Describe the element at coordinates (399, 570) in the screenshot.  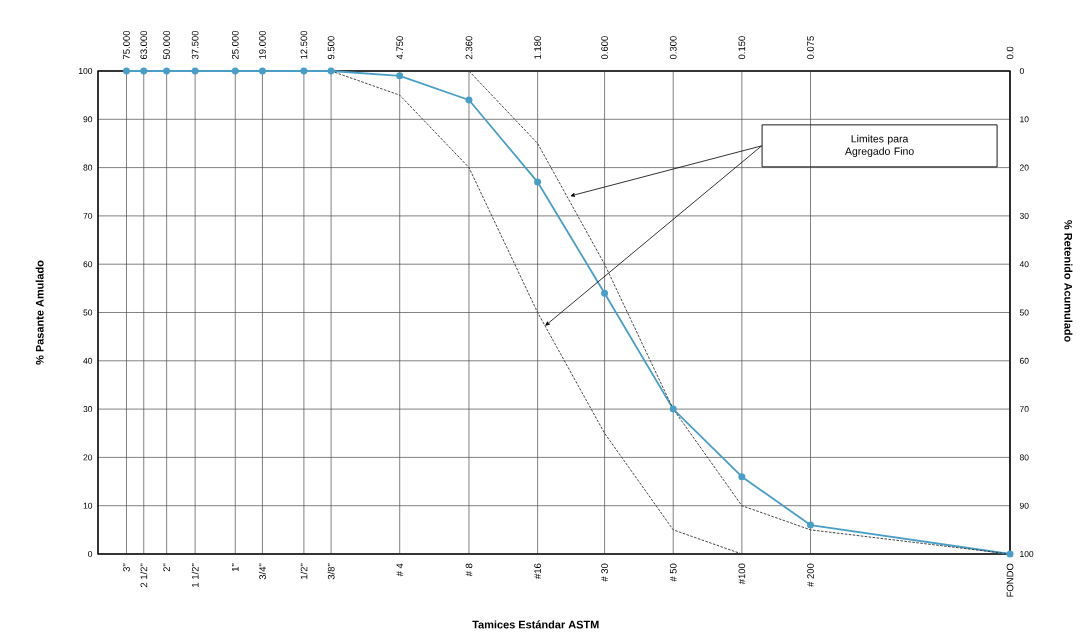
I see `text: # 4` at that location.